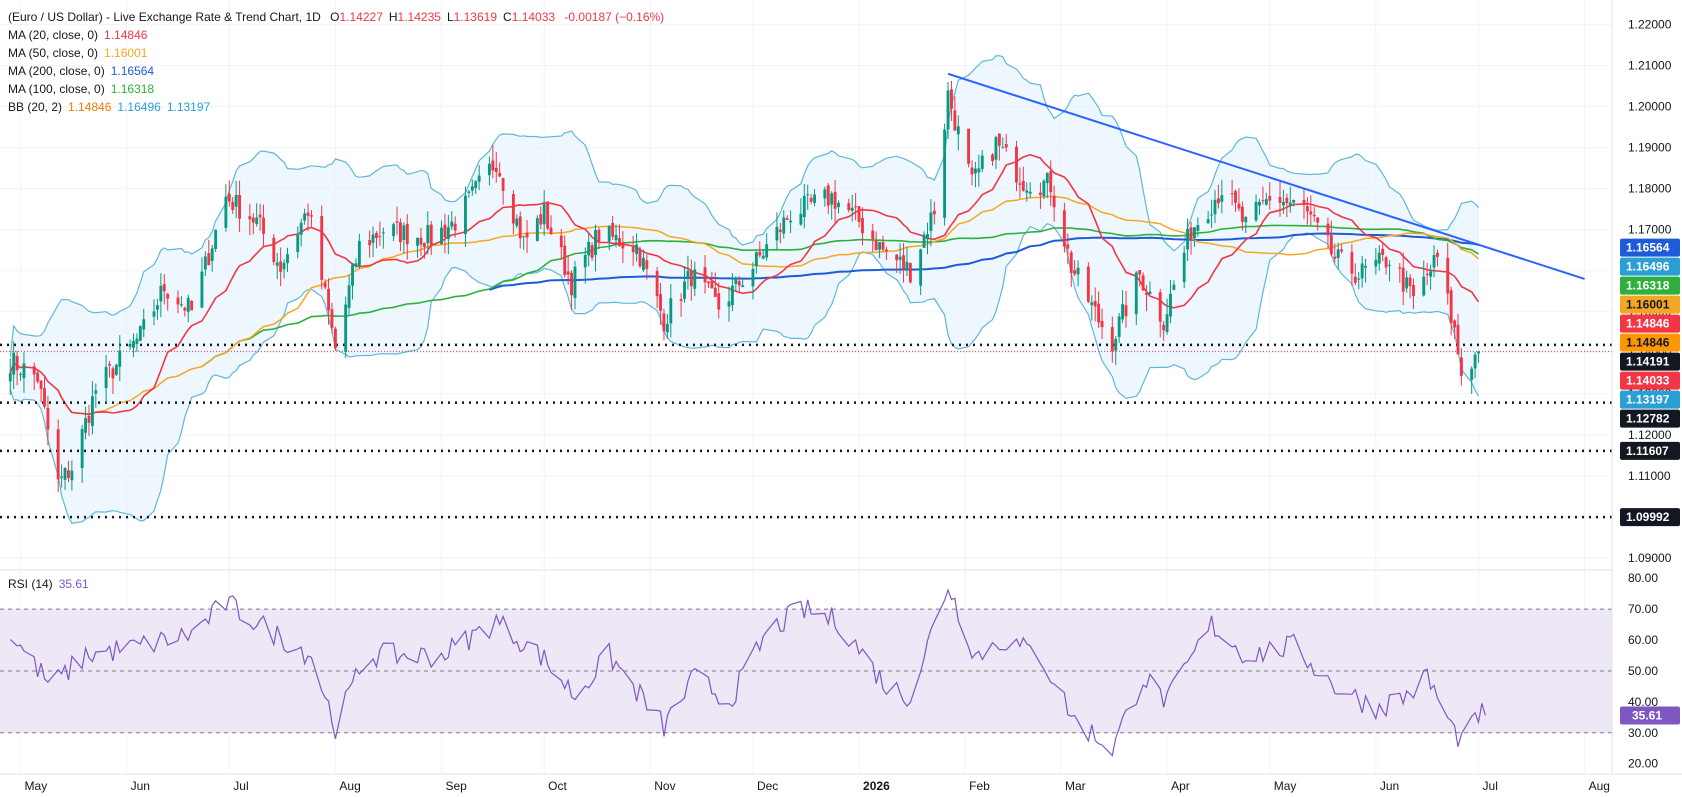 This screenshot has width=1682, height=797. I want to click on price-badge: 1.12782, so click(1650, 418).